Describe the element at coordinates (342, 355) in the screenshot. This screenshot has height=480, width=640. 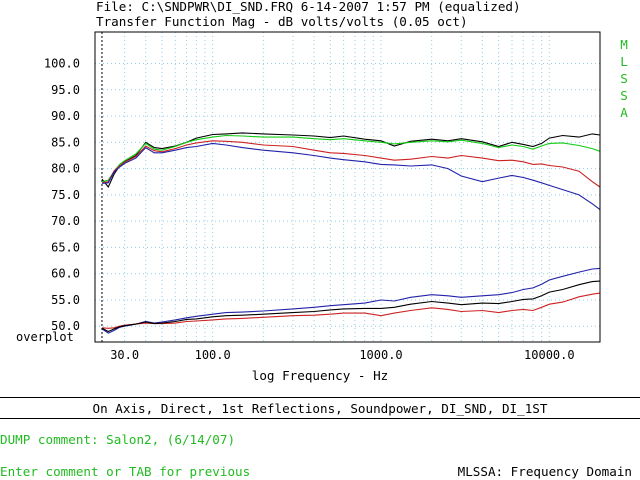
I see `x-tick-labels: 30.0 100.0 1000.0 10000.0` at that location.